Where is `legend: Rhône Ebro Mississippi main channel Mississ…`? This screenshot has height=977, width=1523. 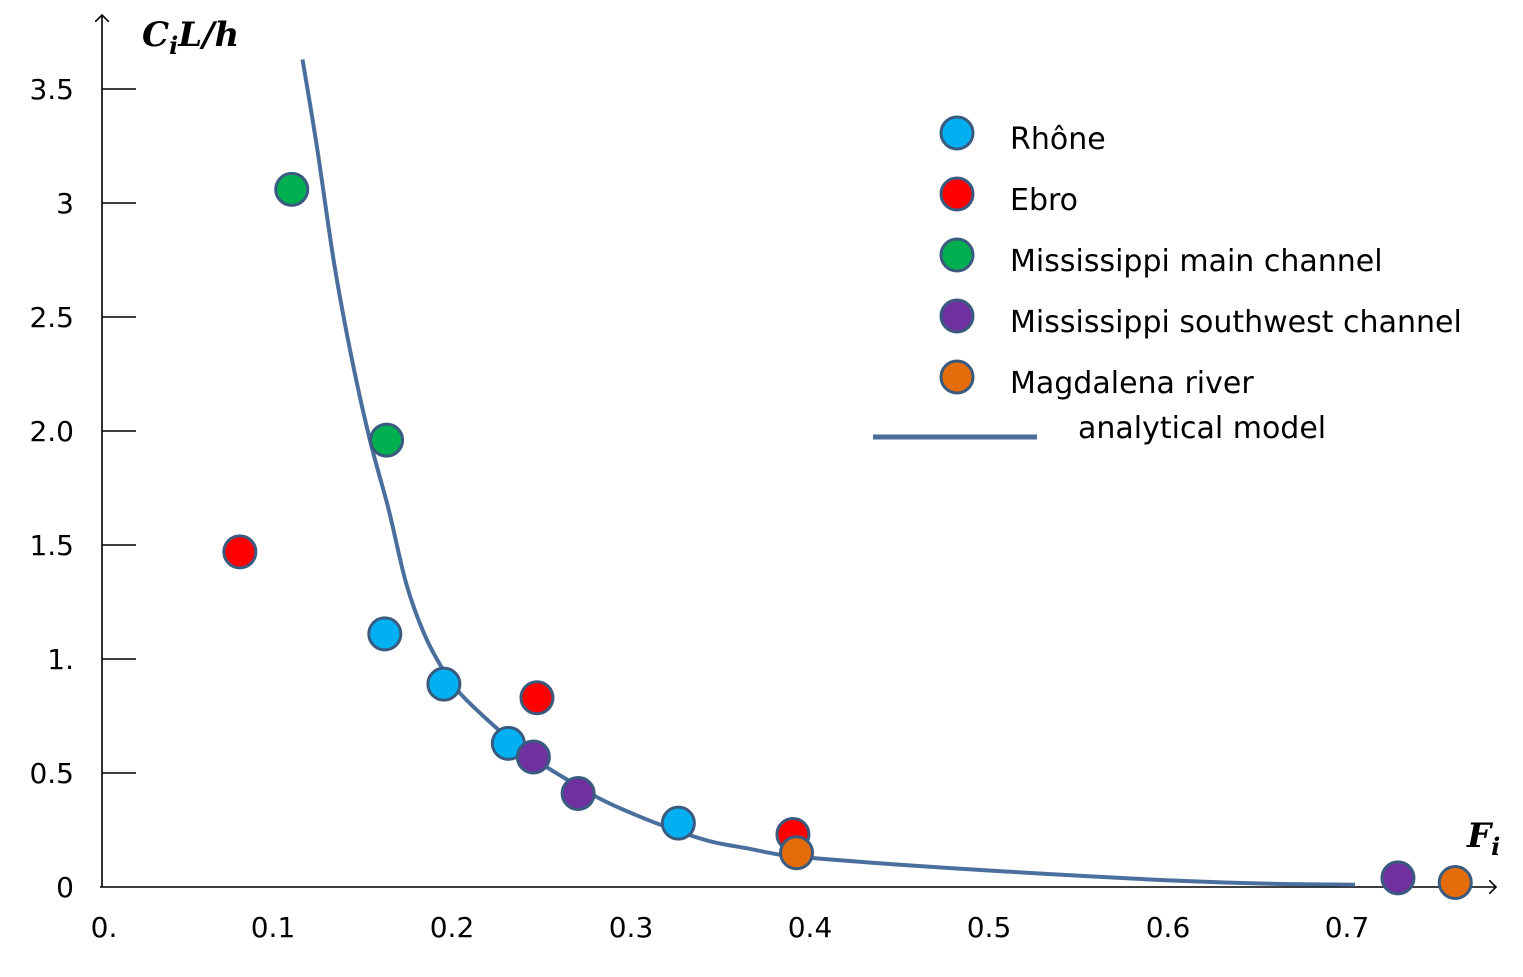 legend: Rhône Ebro Mississippi main channel Mississ… is located at coordinates (1167, 280).